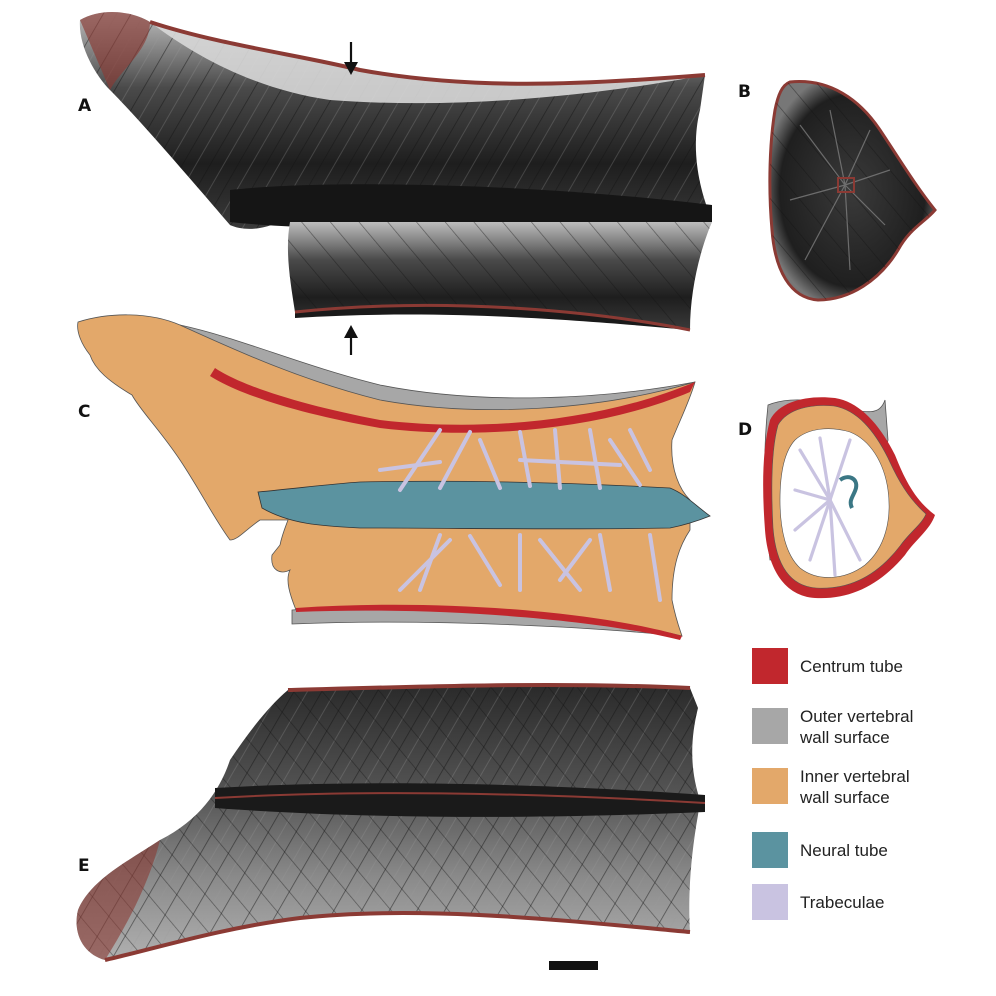  Describe the element at coordinates (827, 506) in the screenshot. I see `trabeculae-d` at that location.